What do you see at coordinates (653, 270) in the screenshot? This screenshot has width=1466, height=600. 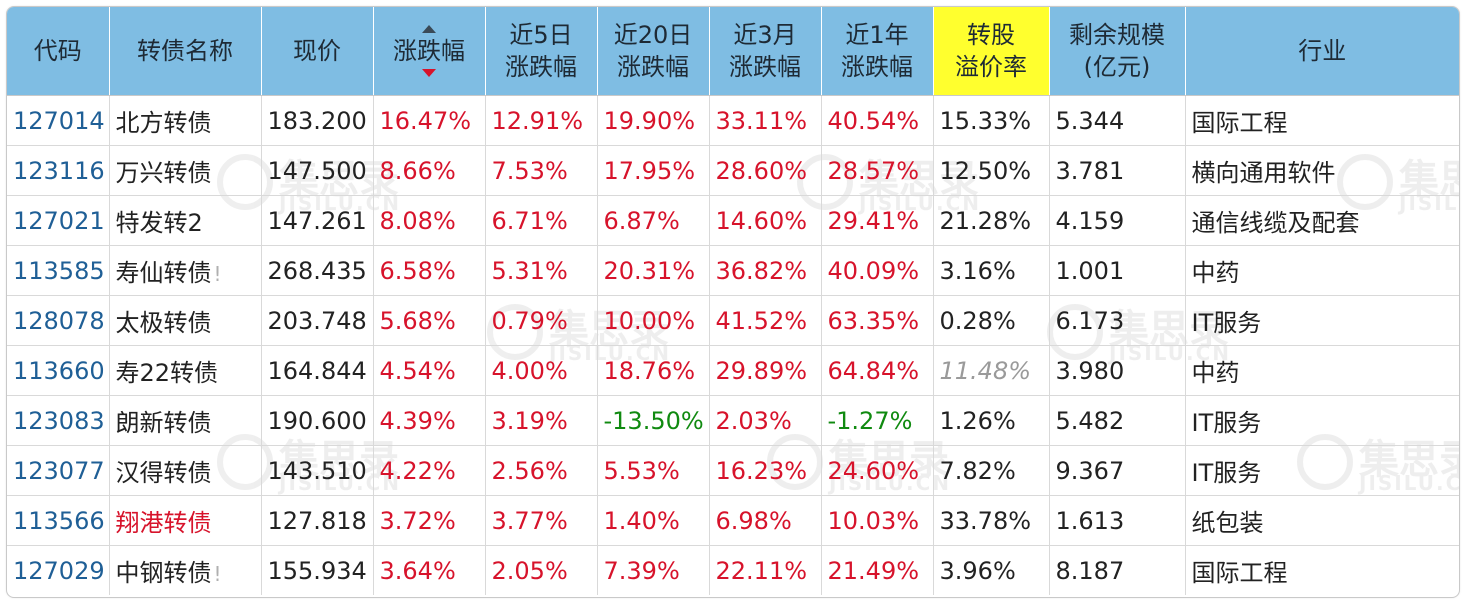 I see `change-20day-cell: 20.31%` at bounding box center [653, 270].